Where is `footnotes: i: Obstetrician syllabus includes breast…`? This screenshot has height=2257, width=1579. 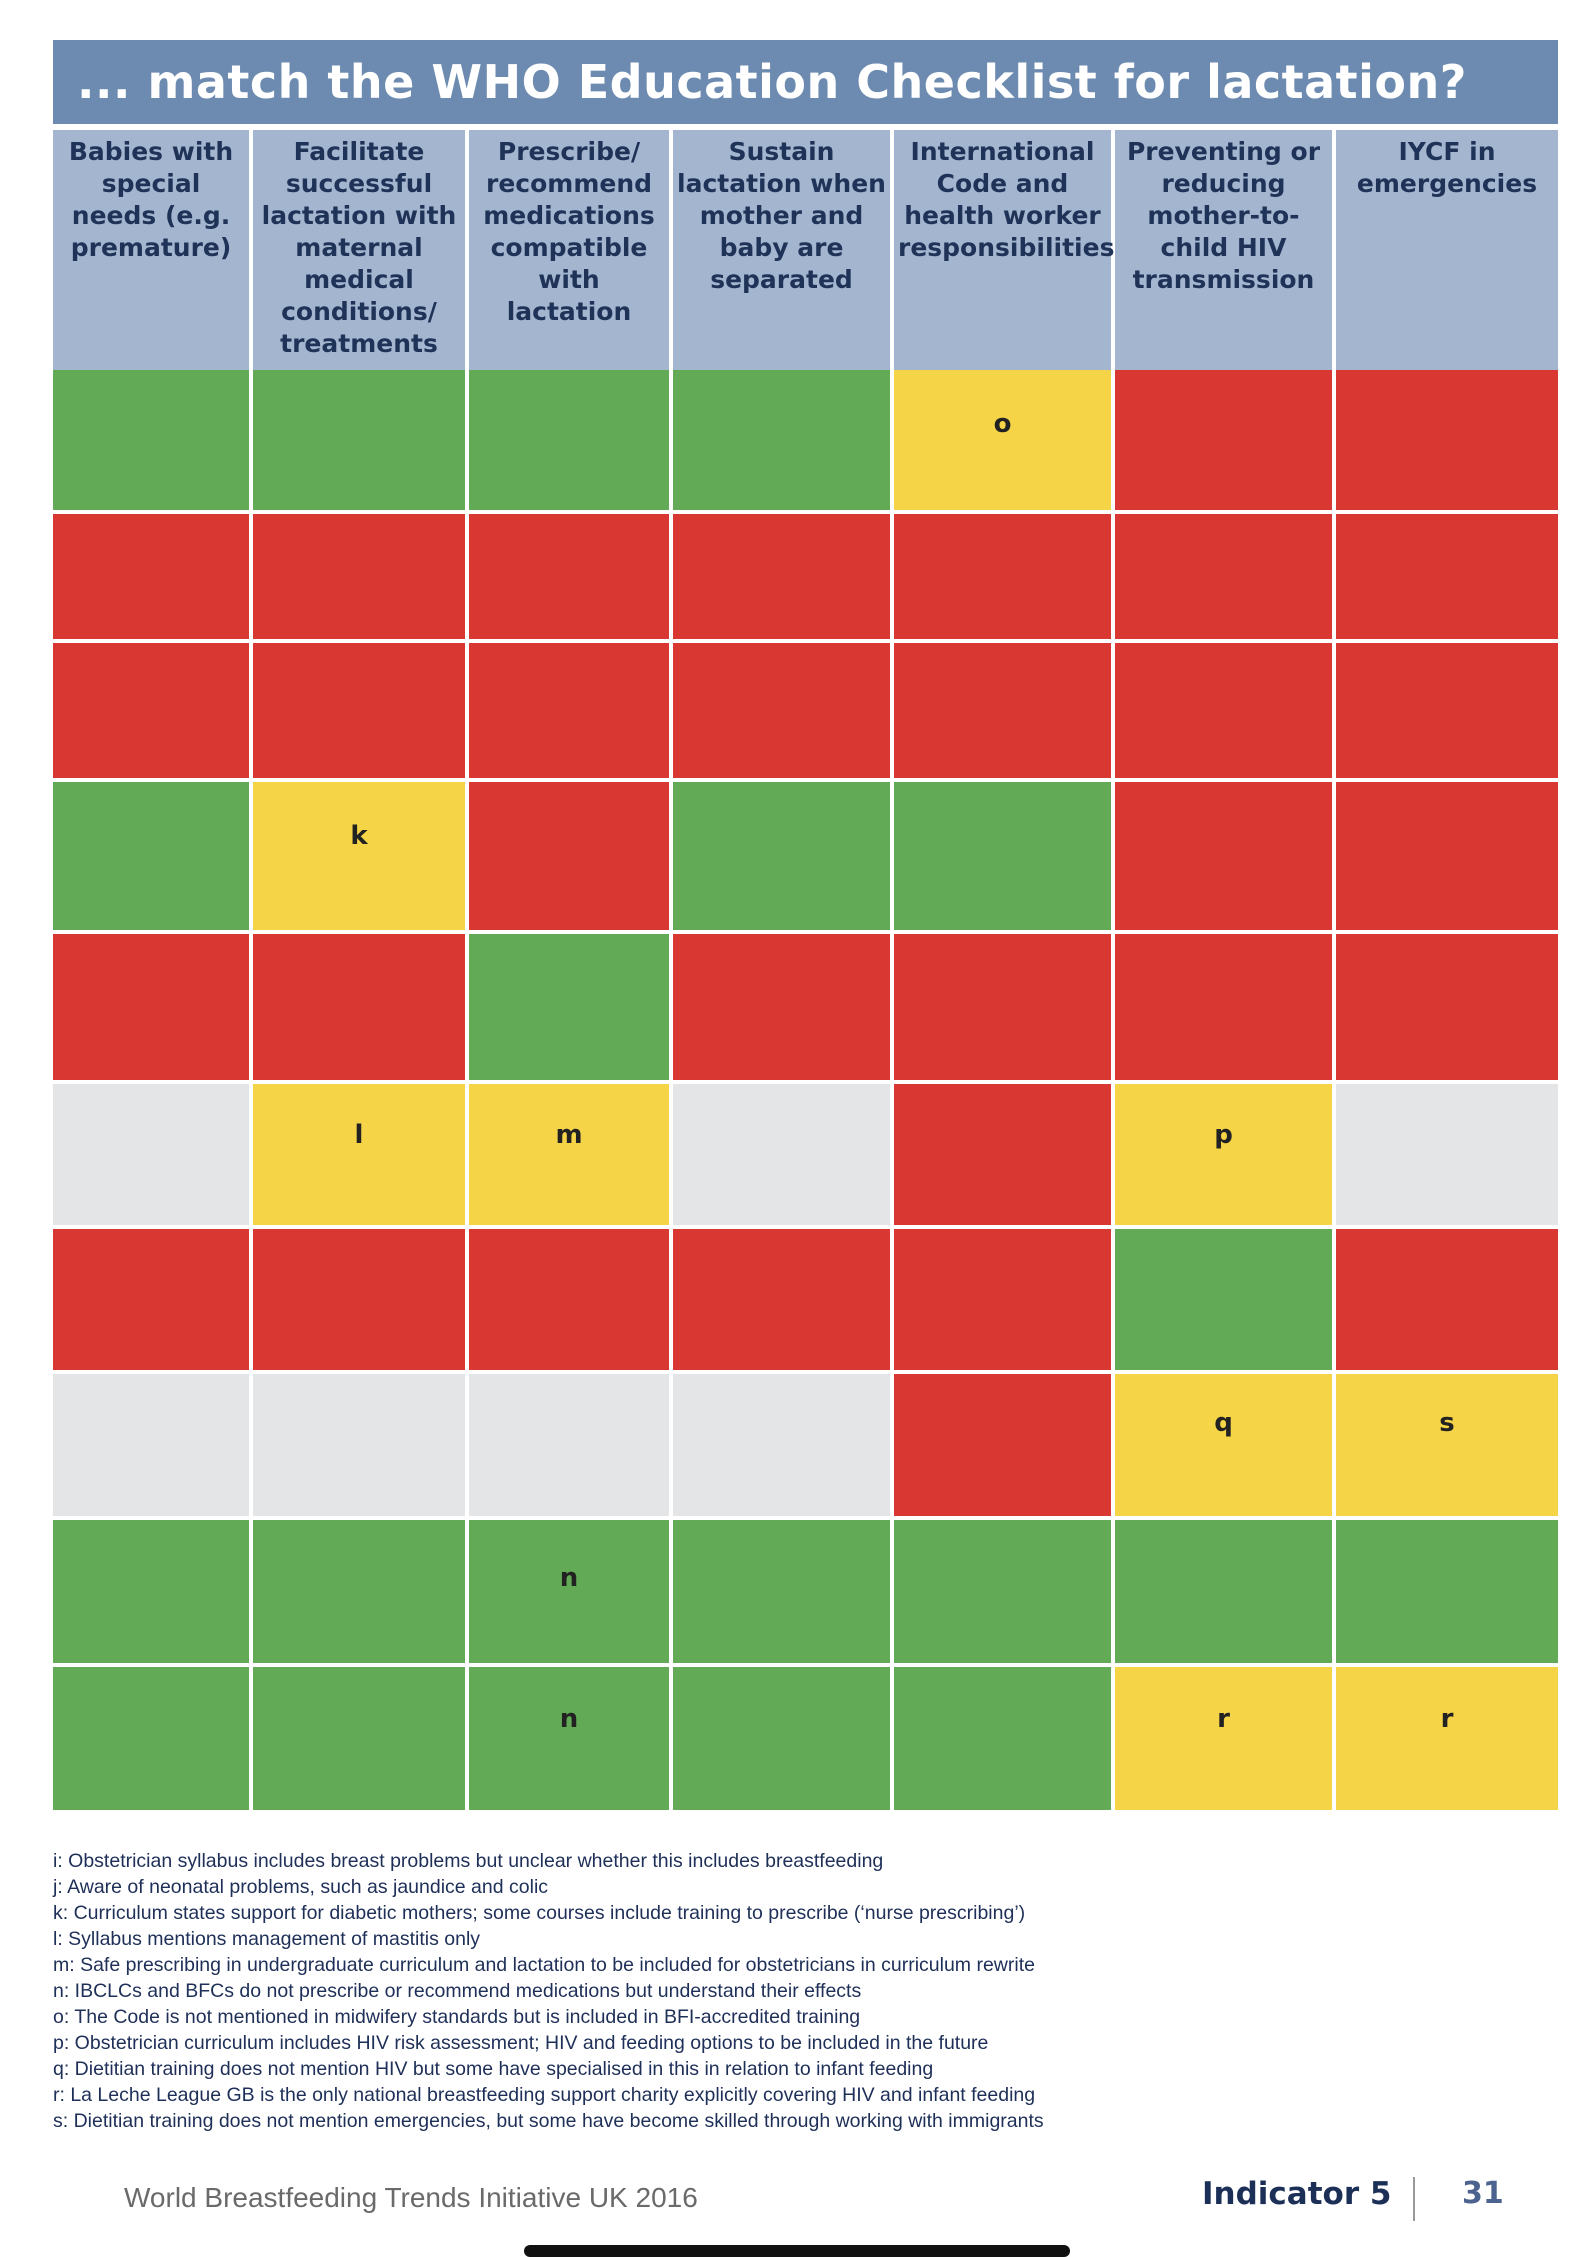
footnotes: i: Obstetrician syllabus includes breast… is located at coordinates (703, 1991).